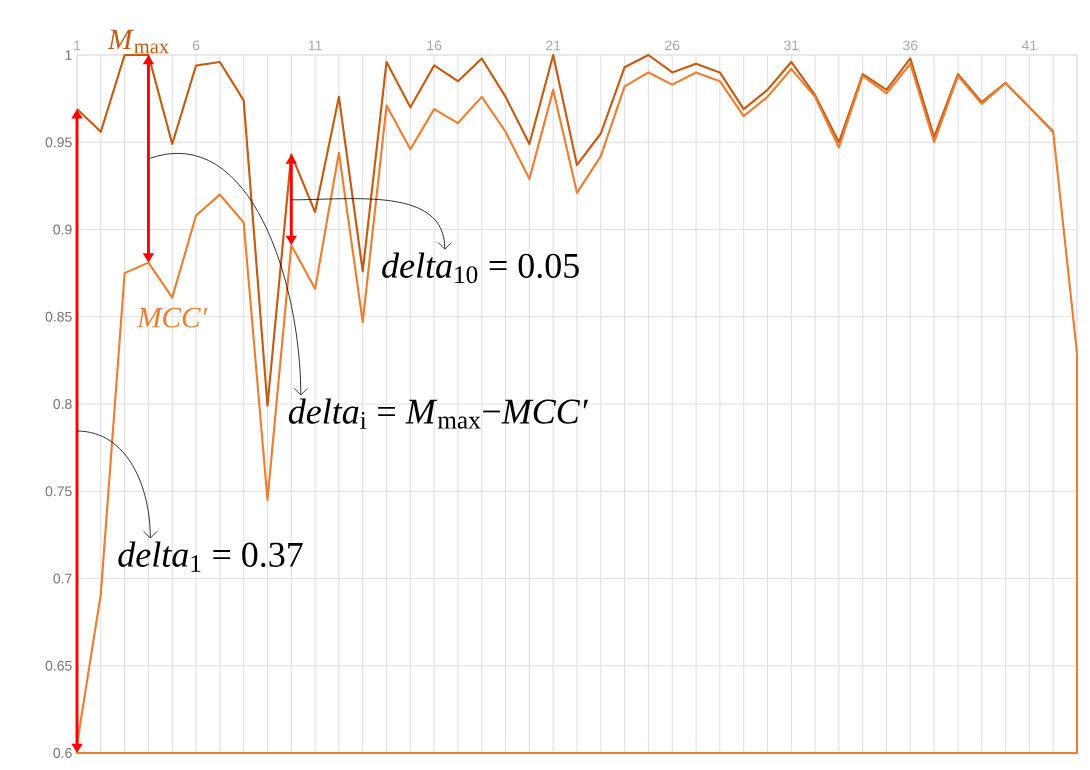 The height and width of the screenshot is (770, 1090). What do you see at coordinates (62, 229) in the screenshot?
I see `y-tick-label: 0.9` at bounding box center [62, 229].